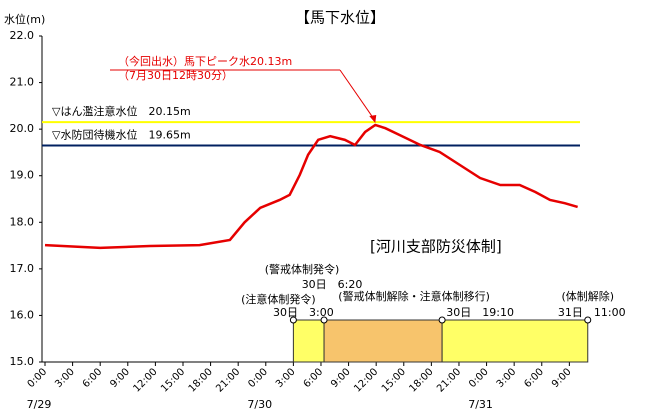 This screenshot has width=646, height=418. I want to click on event-time: 30日 19:10, so click(480, 312).